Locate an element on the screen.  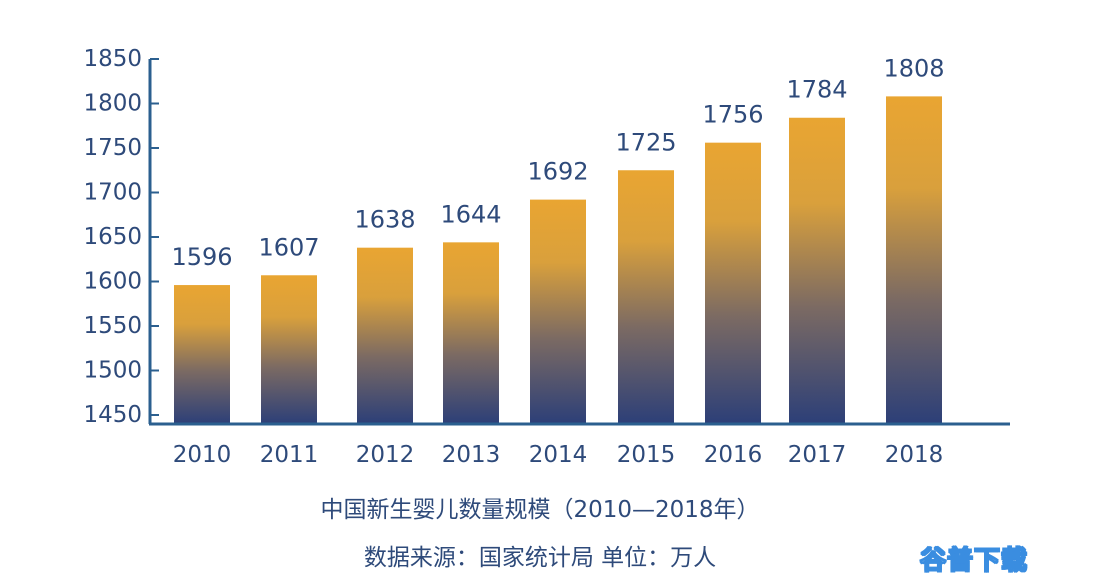
x-tick-label: 2014 is located at coordinates (558, 455).